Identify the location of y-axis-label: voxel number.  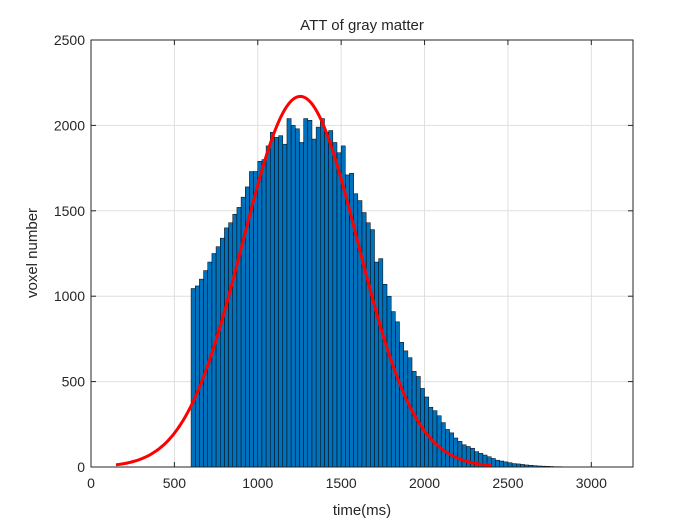
(32, 253).